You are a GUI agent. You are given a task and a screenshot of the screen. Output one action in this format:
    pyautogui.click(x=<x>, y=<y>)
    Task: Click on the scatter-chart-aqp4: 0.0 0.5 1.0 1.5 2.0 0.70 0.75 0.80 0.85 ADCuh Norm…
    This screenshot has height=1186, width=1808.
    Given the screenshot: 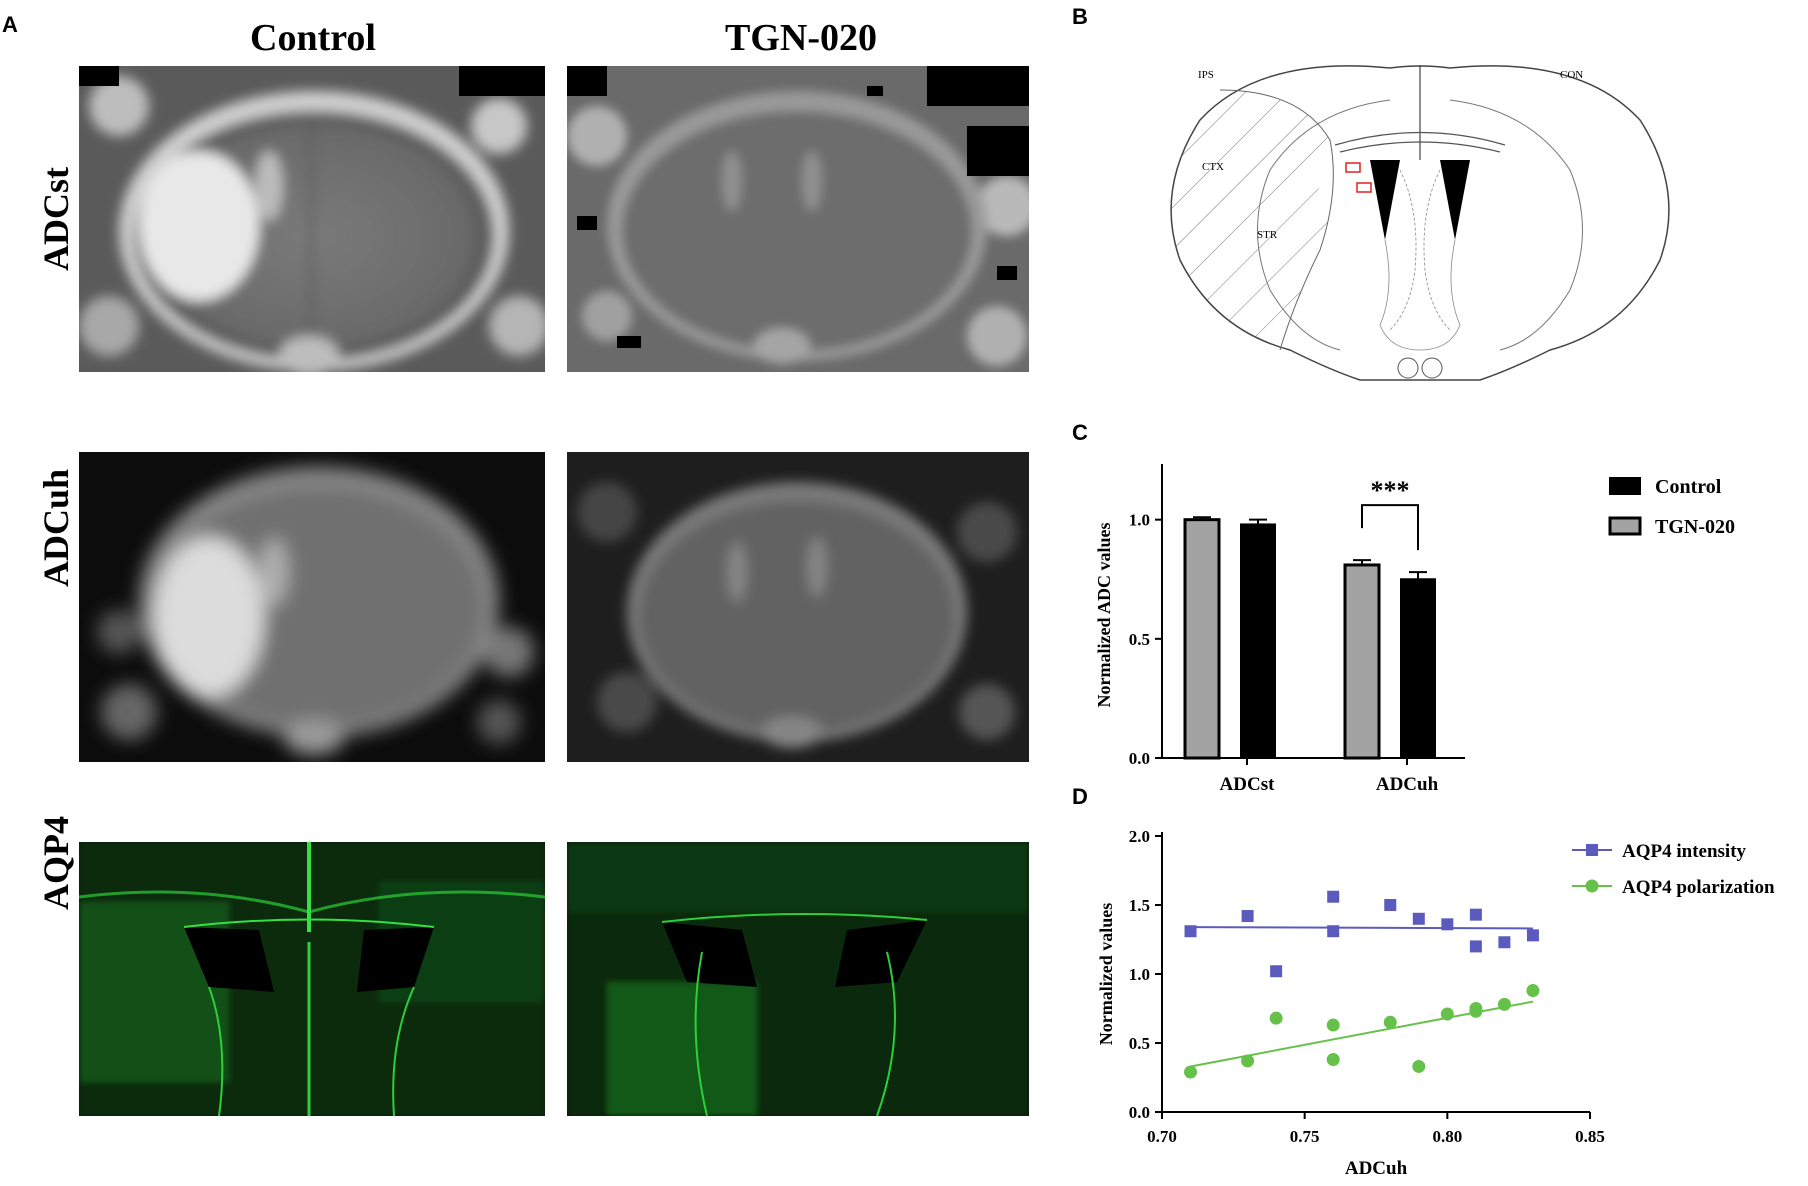 What is the action you would take?
    pyautogui.click(x=1449, y=993)
    